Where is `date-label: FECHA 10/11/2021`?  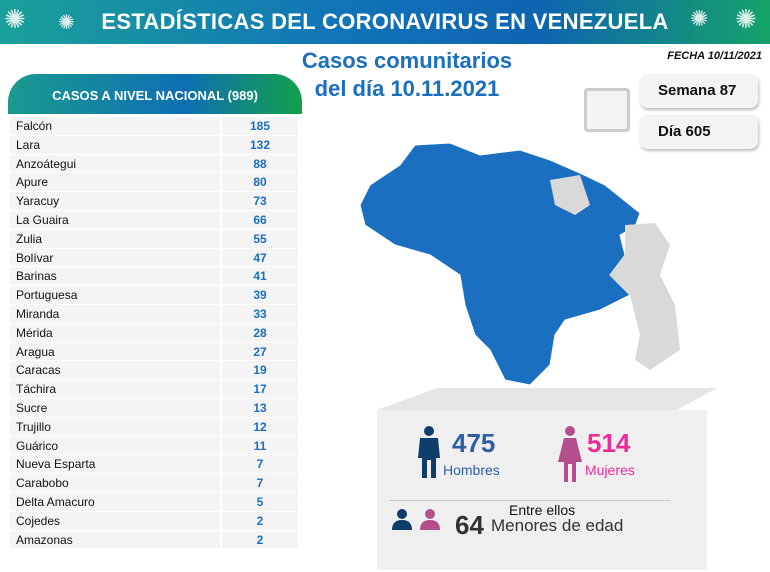 date-label: FECHA 10/11/2021 is located at coordinates (714, 56).